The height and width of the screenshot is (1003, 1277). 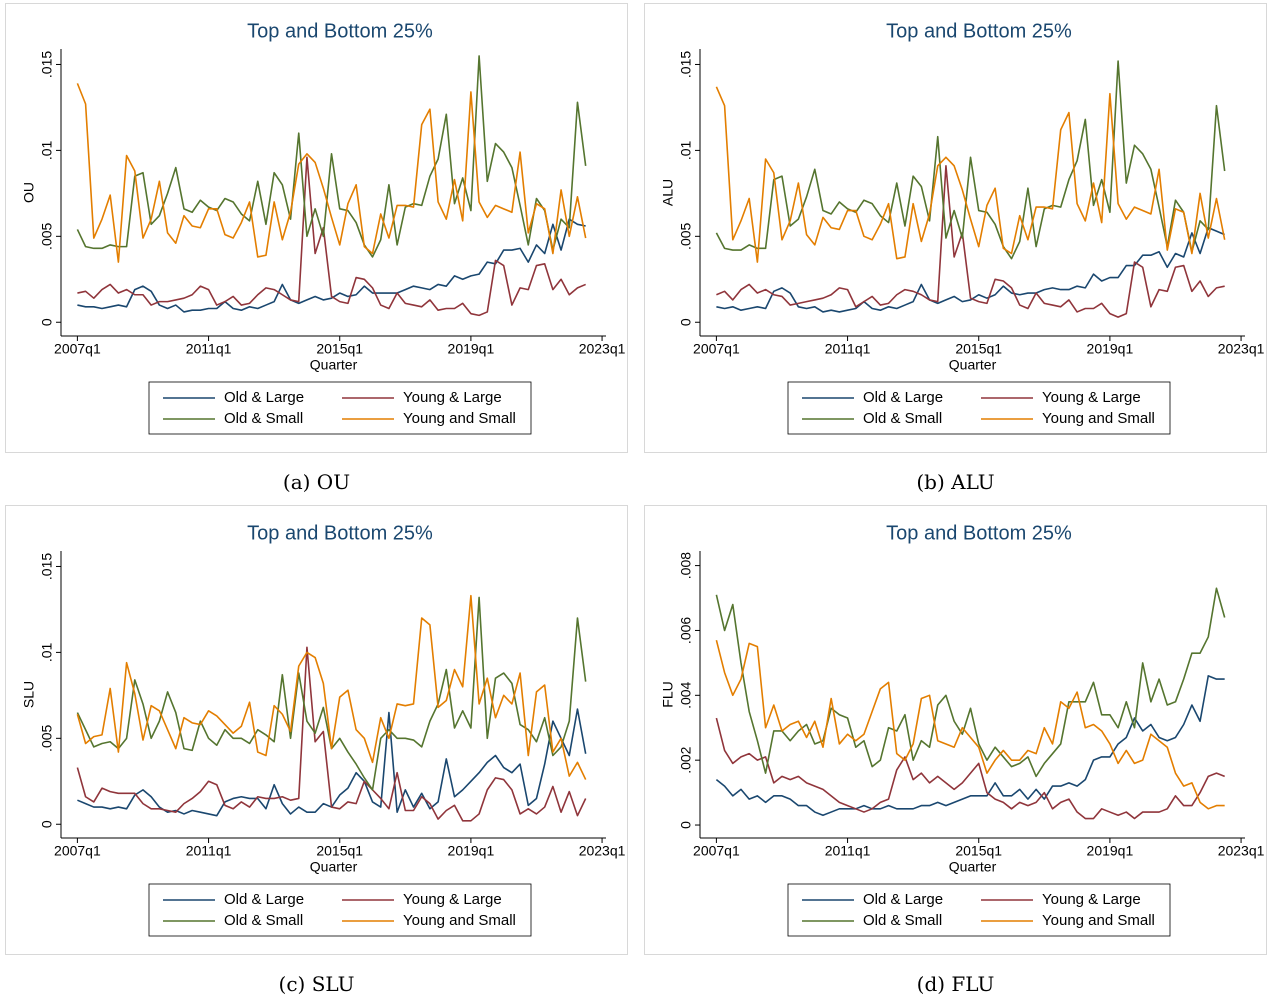 I want to click on y-tick-label: .008, so click(x=686, y=565).